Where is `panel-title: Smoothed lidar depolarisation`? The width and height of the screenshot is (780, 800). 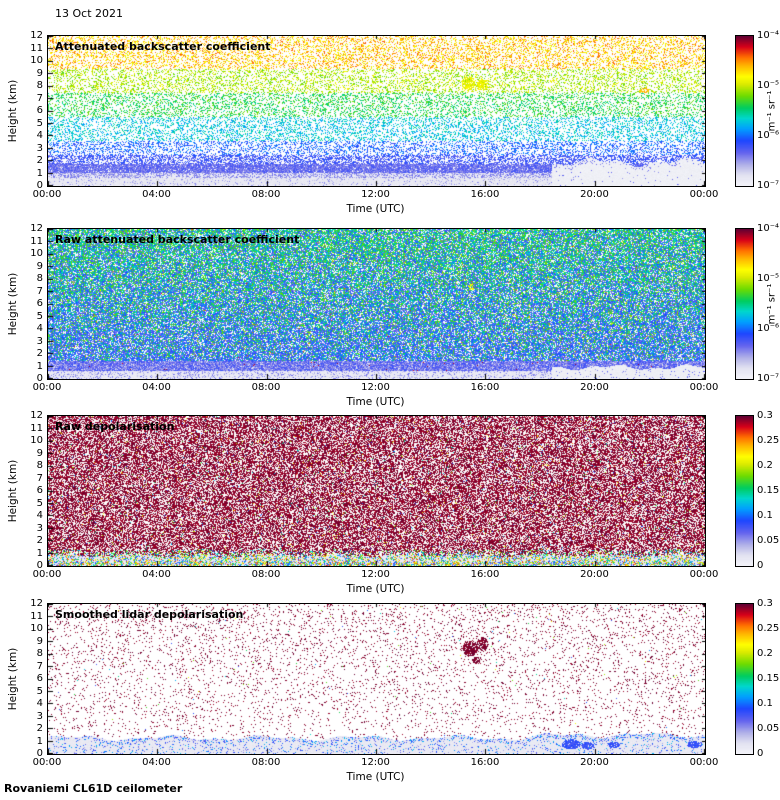 panel-title: Smoothed lidar depolarisation is located at coordinates (149, 614).